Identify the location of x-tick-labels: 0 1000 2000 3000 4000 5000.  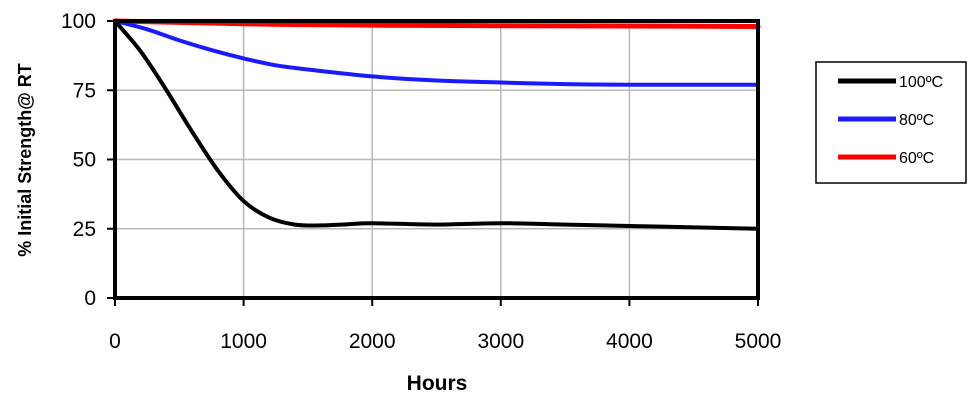
(445, 341).